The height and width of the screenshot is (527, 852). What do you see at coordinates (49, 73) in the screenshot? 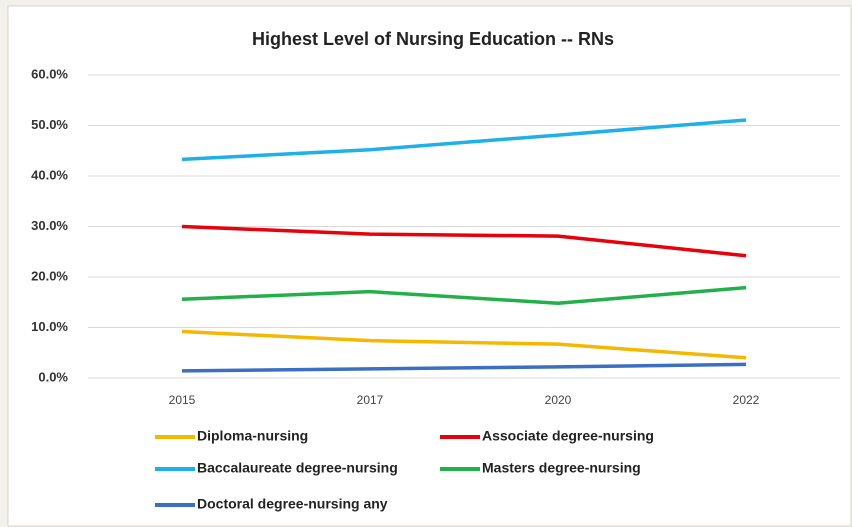
I see `y-tick-label: 60.0%` at bounding box center [49, 73].